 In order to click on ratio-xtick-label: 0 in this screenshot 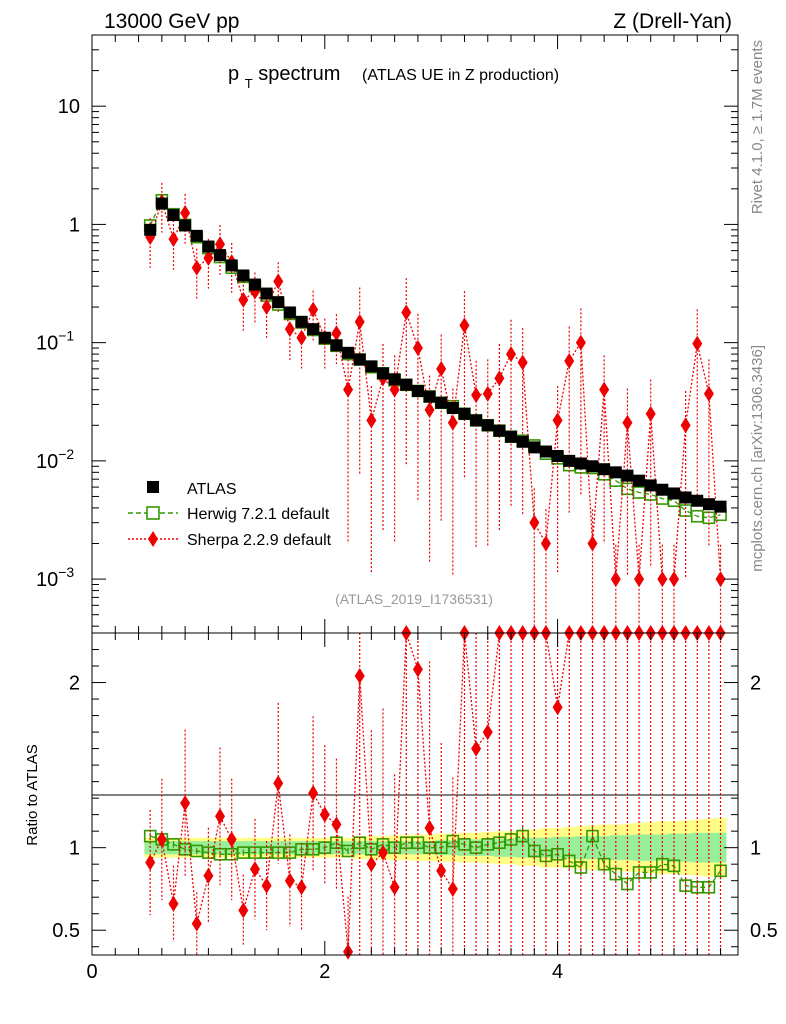, I will do `click(91, 972)`.